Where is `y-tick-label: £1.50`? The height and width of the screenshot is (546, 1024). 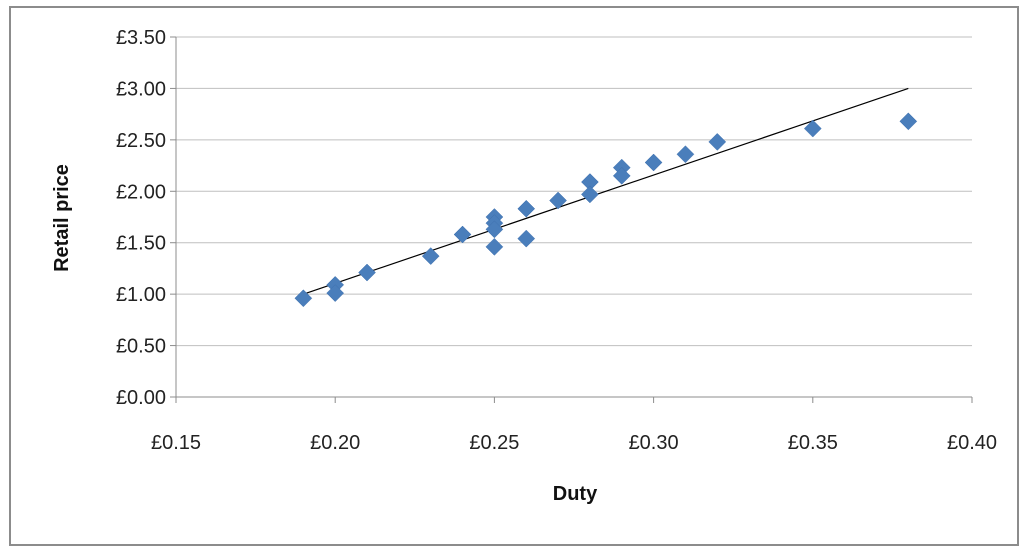
y-tick-label: £1.50 is located at coordinates (141, 244).